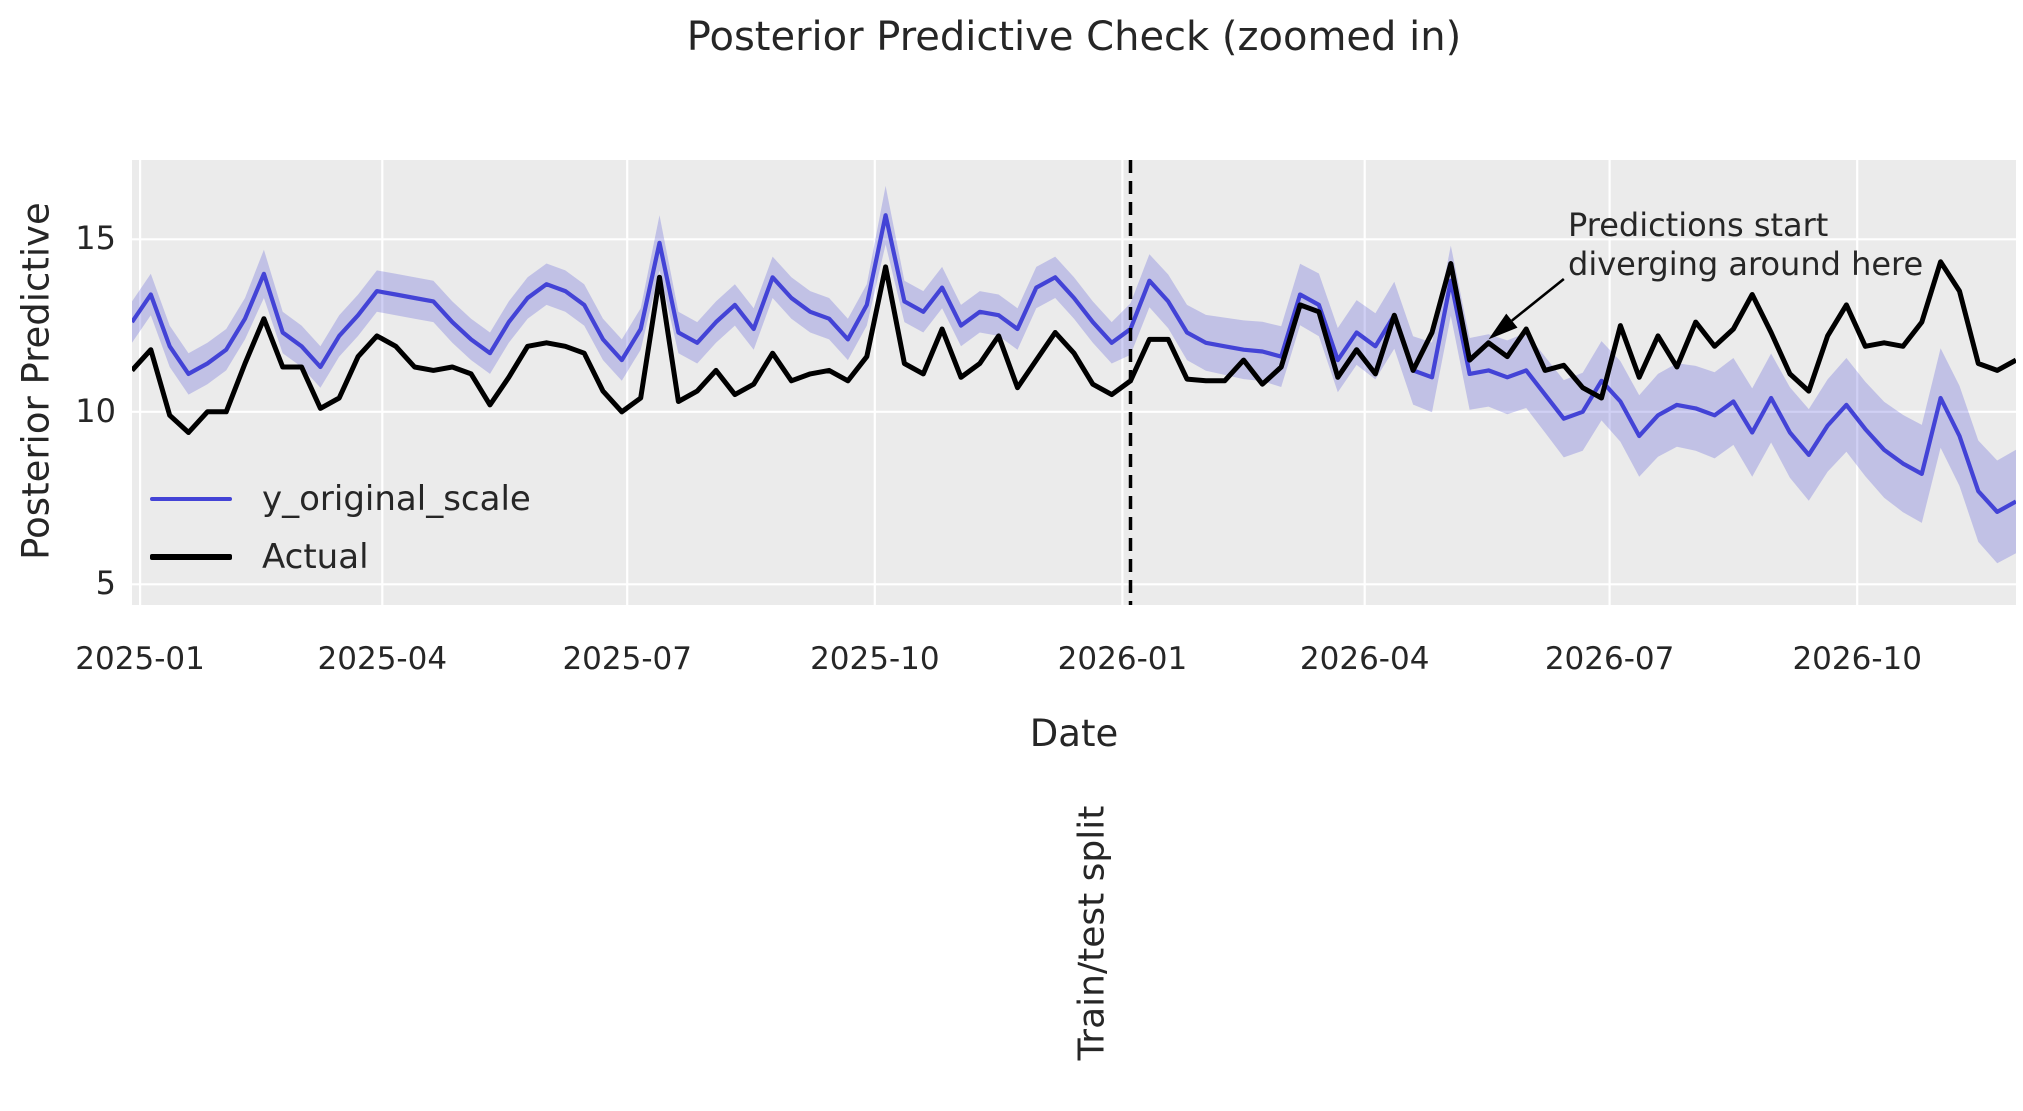 The width and height of the screenshot is (2023, 1111). I want to click on x-tick-label: 2026-04, so click(1364, 659).